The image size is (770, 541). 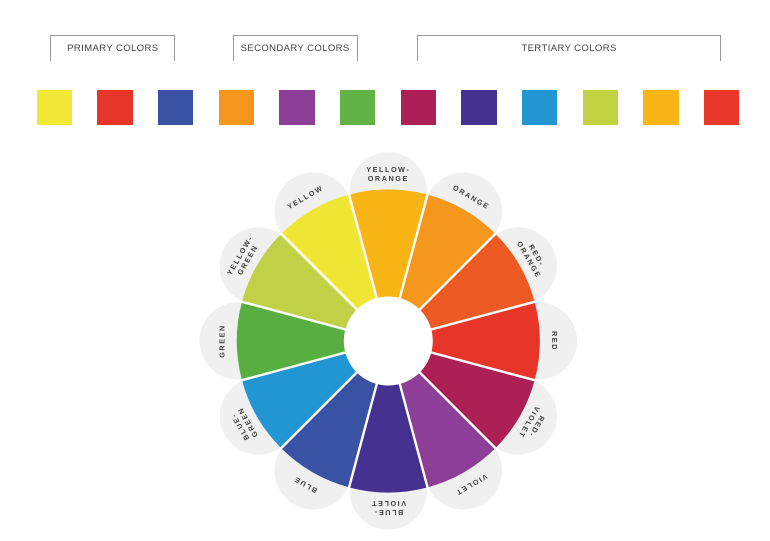 I want to click on svg-text: BLUE-, so click(x=388, y=512).